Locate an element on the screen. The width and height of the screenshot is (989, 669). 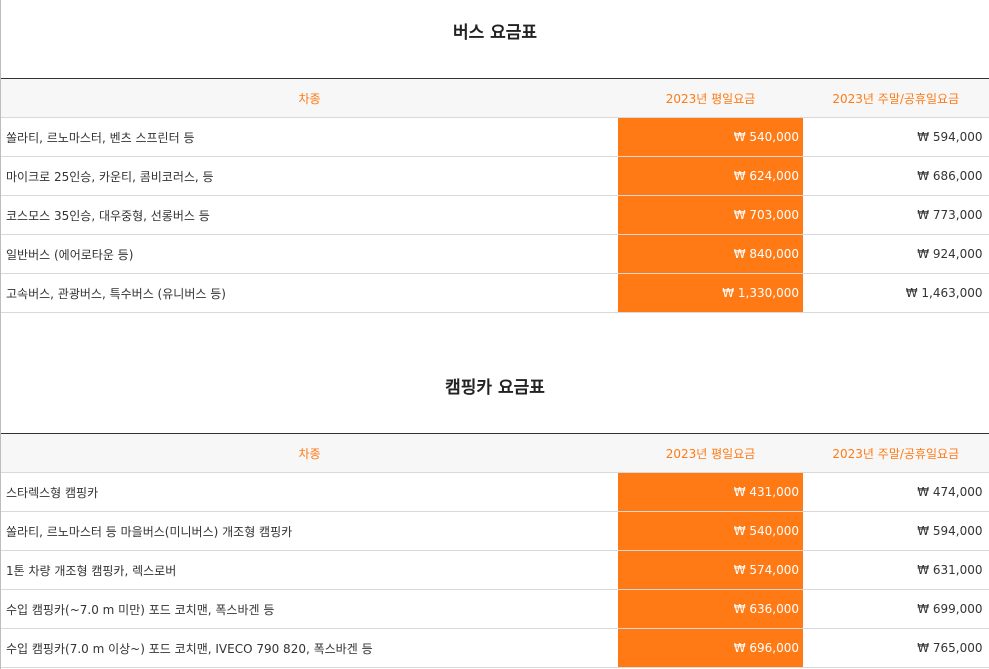
vehicle-cell: 일반버스 (에어로타운 등) is located at coordinates (309, 254).